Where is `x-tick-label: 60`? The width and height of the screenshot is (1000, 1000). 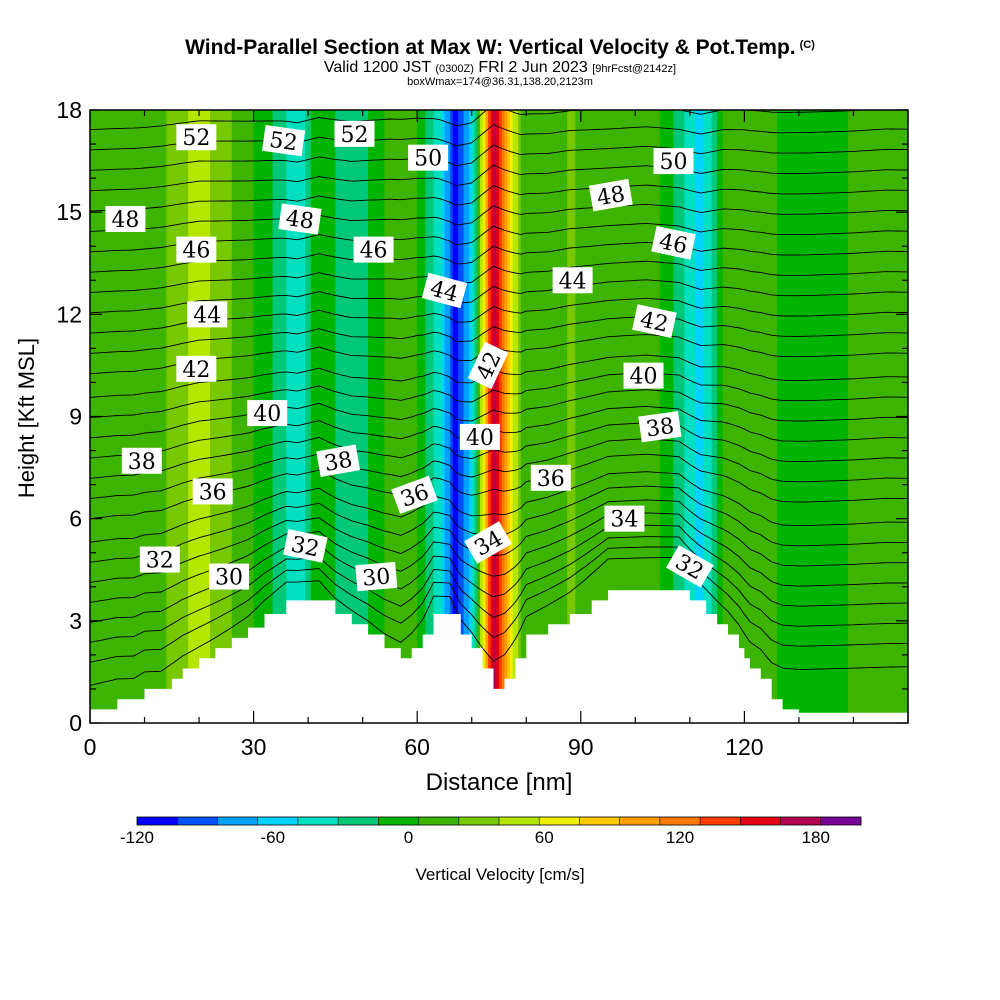 x-tick-label: 60 is located at coordinates (417, 747).